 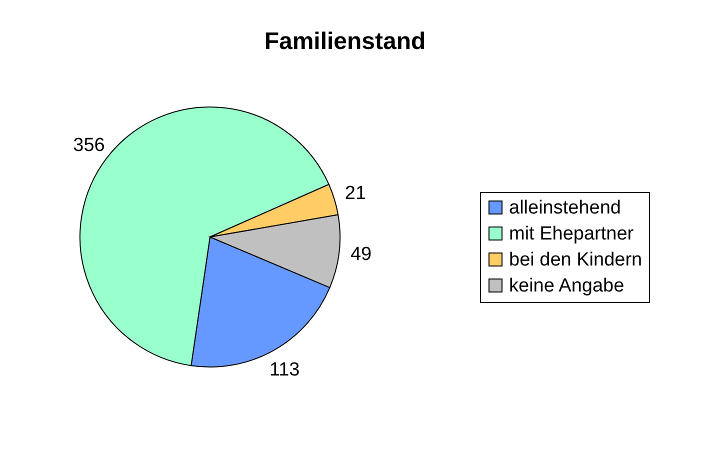 I want to click on legend-label: bei den Kindern, so click(x=575, y=260).